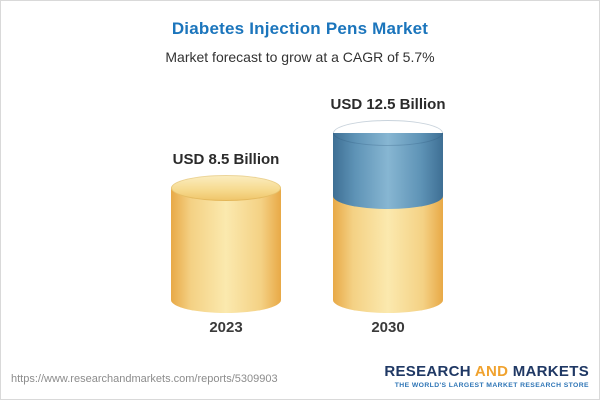  What do you see at coordinates (388, 171) in the screenshot?
I see `bar-2030-growth-segment` at bounding box center [388, 171].